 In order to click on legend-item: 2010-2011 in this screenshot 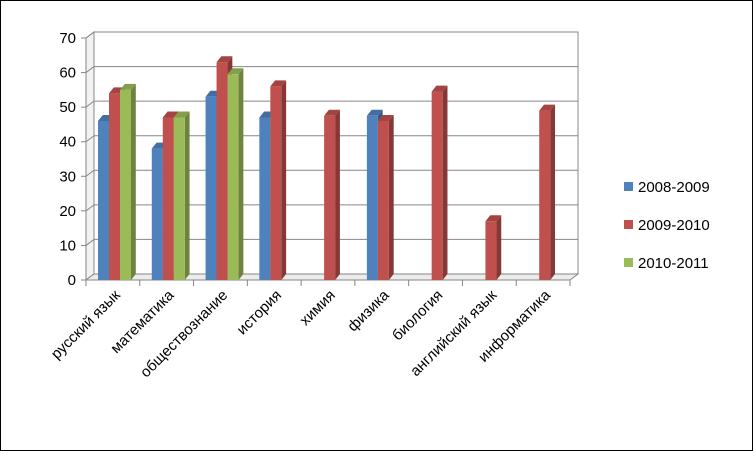, I will do `click(666, 263)`.